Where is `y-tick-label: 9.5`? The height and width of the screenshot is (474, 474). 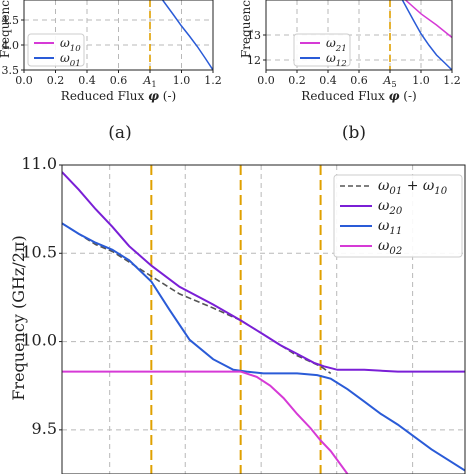 y-tick-label: 9.5 is located at coordinates (44, 428).